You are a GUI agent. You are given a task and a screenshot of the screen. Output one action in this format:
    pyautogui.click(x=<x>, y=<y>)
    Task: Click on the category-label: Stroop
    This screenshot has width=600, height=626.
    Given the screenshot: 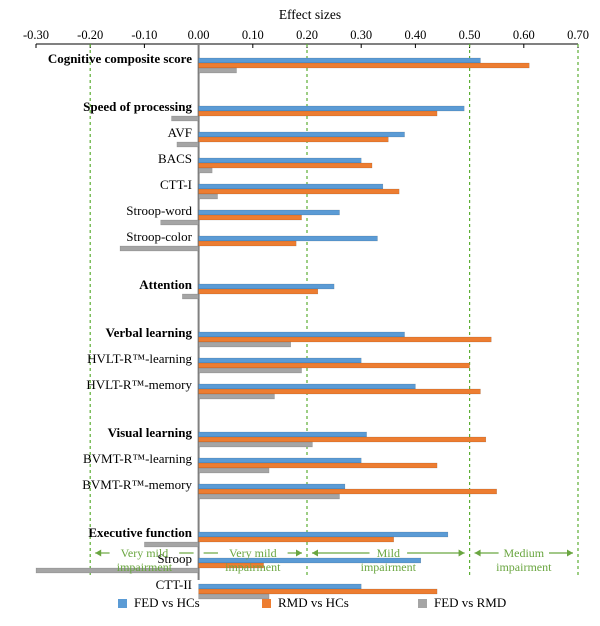 What is the action you would take?
    pyautogui.click(x=174, y=558)
    